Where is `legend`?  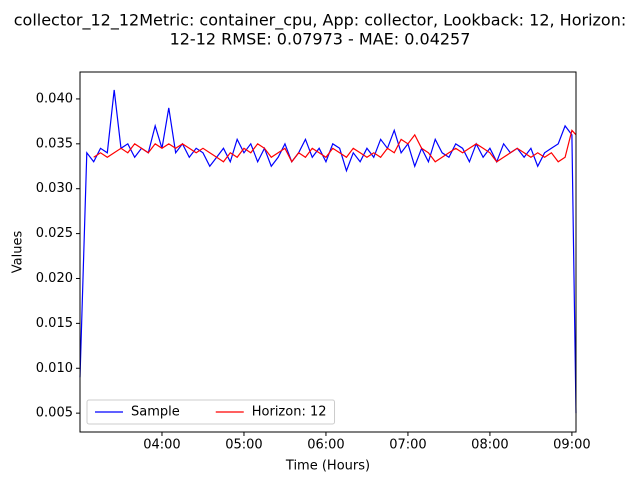 legend is located at coordinates (211, 412).